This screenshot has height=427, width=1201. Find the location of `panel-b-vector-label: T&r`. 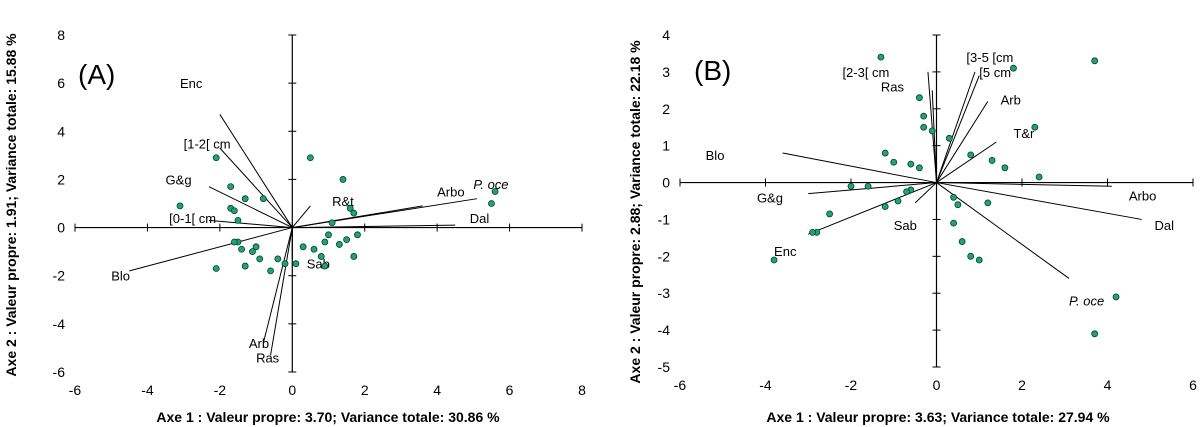

panel-b-vector-label: T&r is located at coordinates (1024, 133).